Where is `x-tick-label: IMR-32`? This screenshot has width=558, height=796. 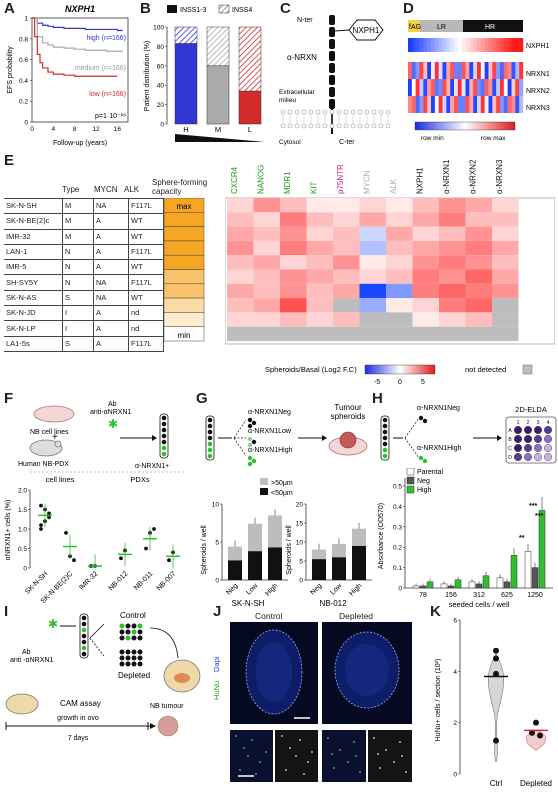 x-tick-label: IMR-32 is located at coordinates (88, 580).